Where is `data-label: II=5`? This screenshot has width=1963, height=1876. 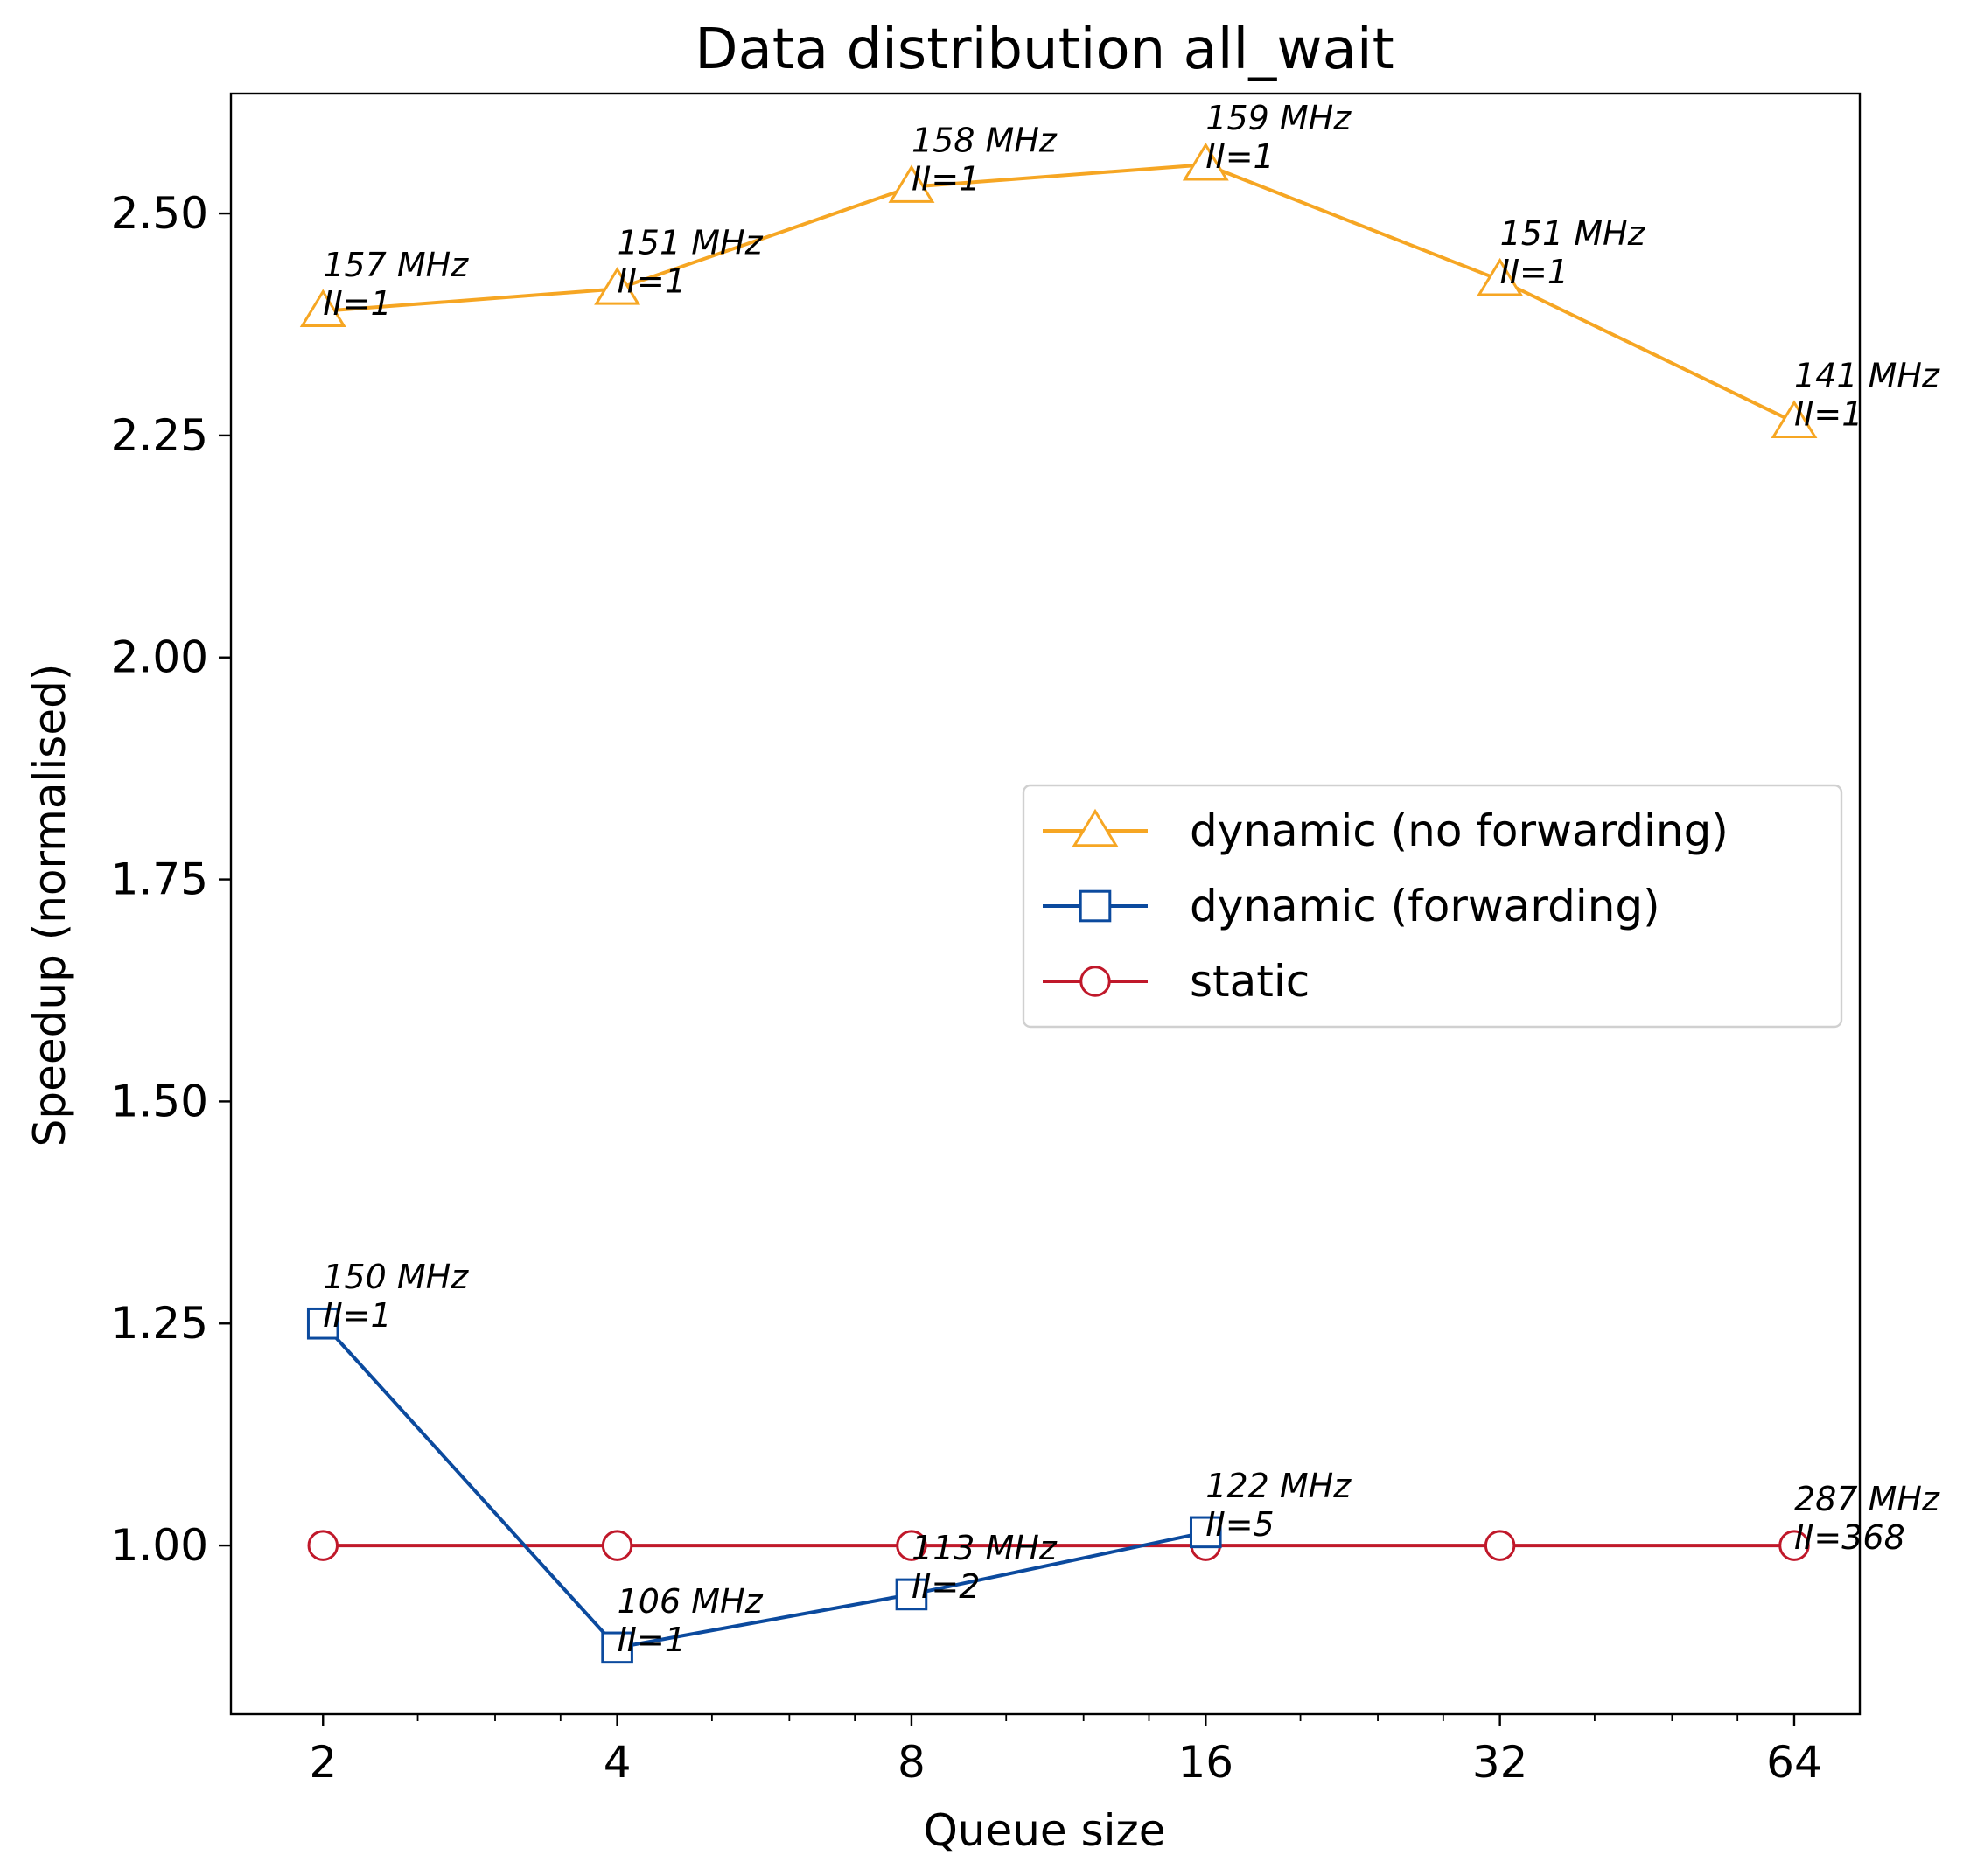
data-label: II=5 is located at coordinates (1239, 1524).